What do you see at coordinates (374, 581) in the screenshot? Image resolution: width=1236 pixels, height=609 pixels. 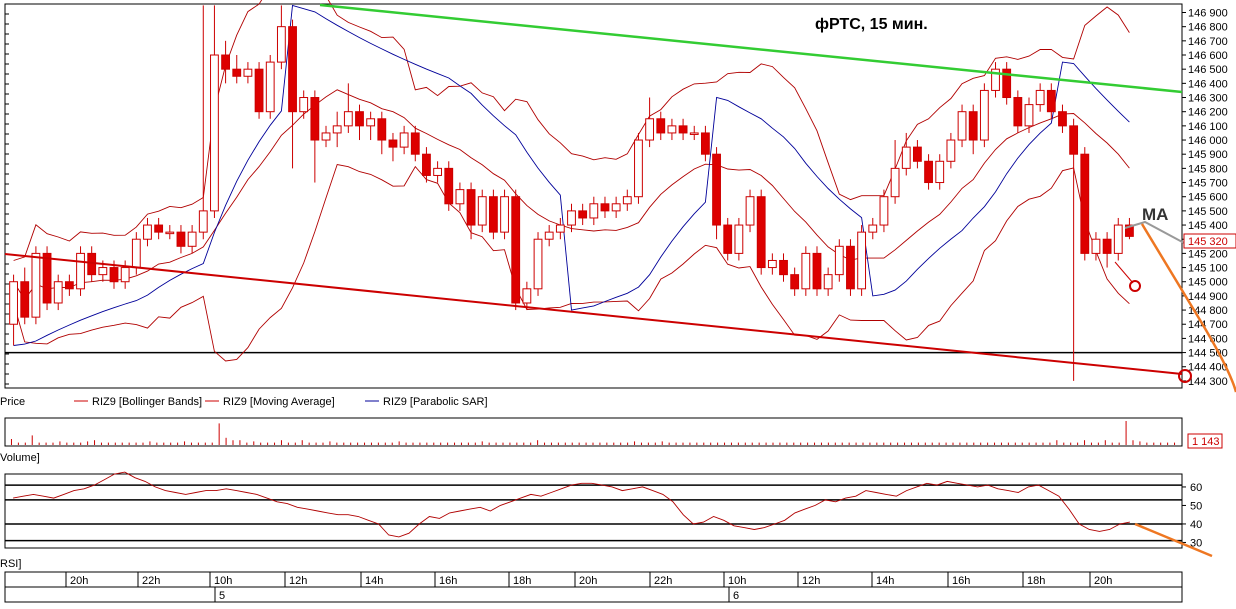 I see `time-tick-label: 14h` at bounding box center [374, 581].